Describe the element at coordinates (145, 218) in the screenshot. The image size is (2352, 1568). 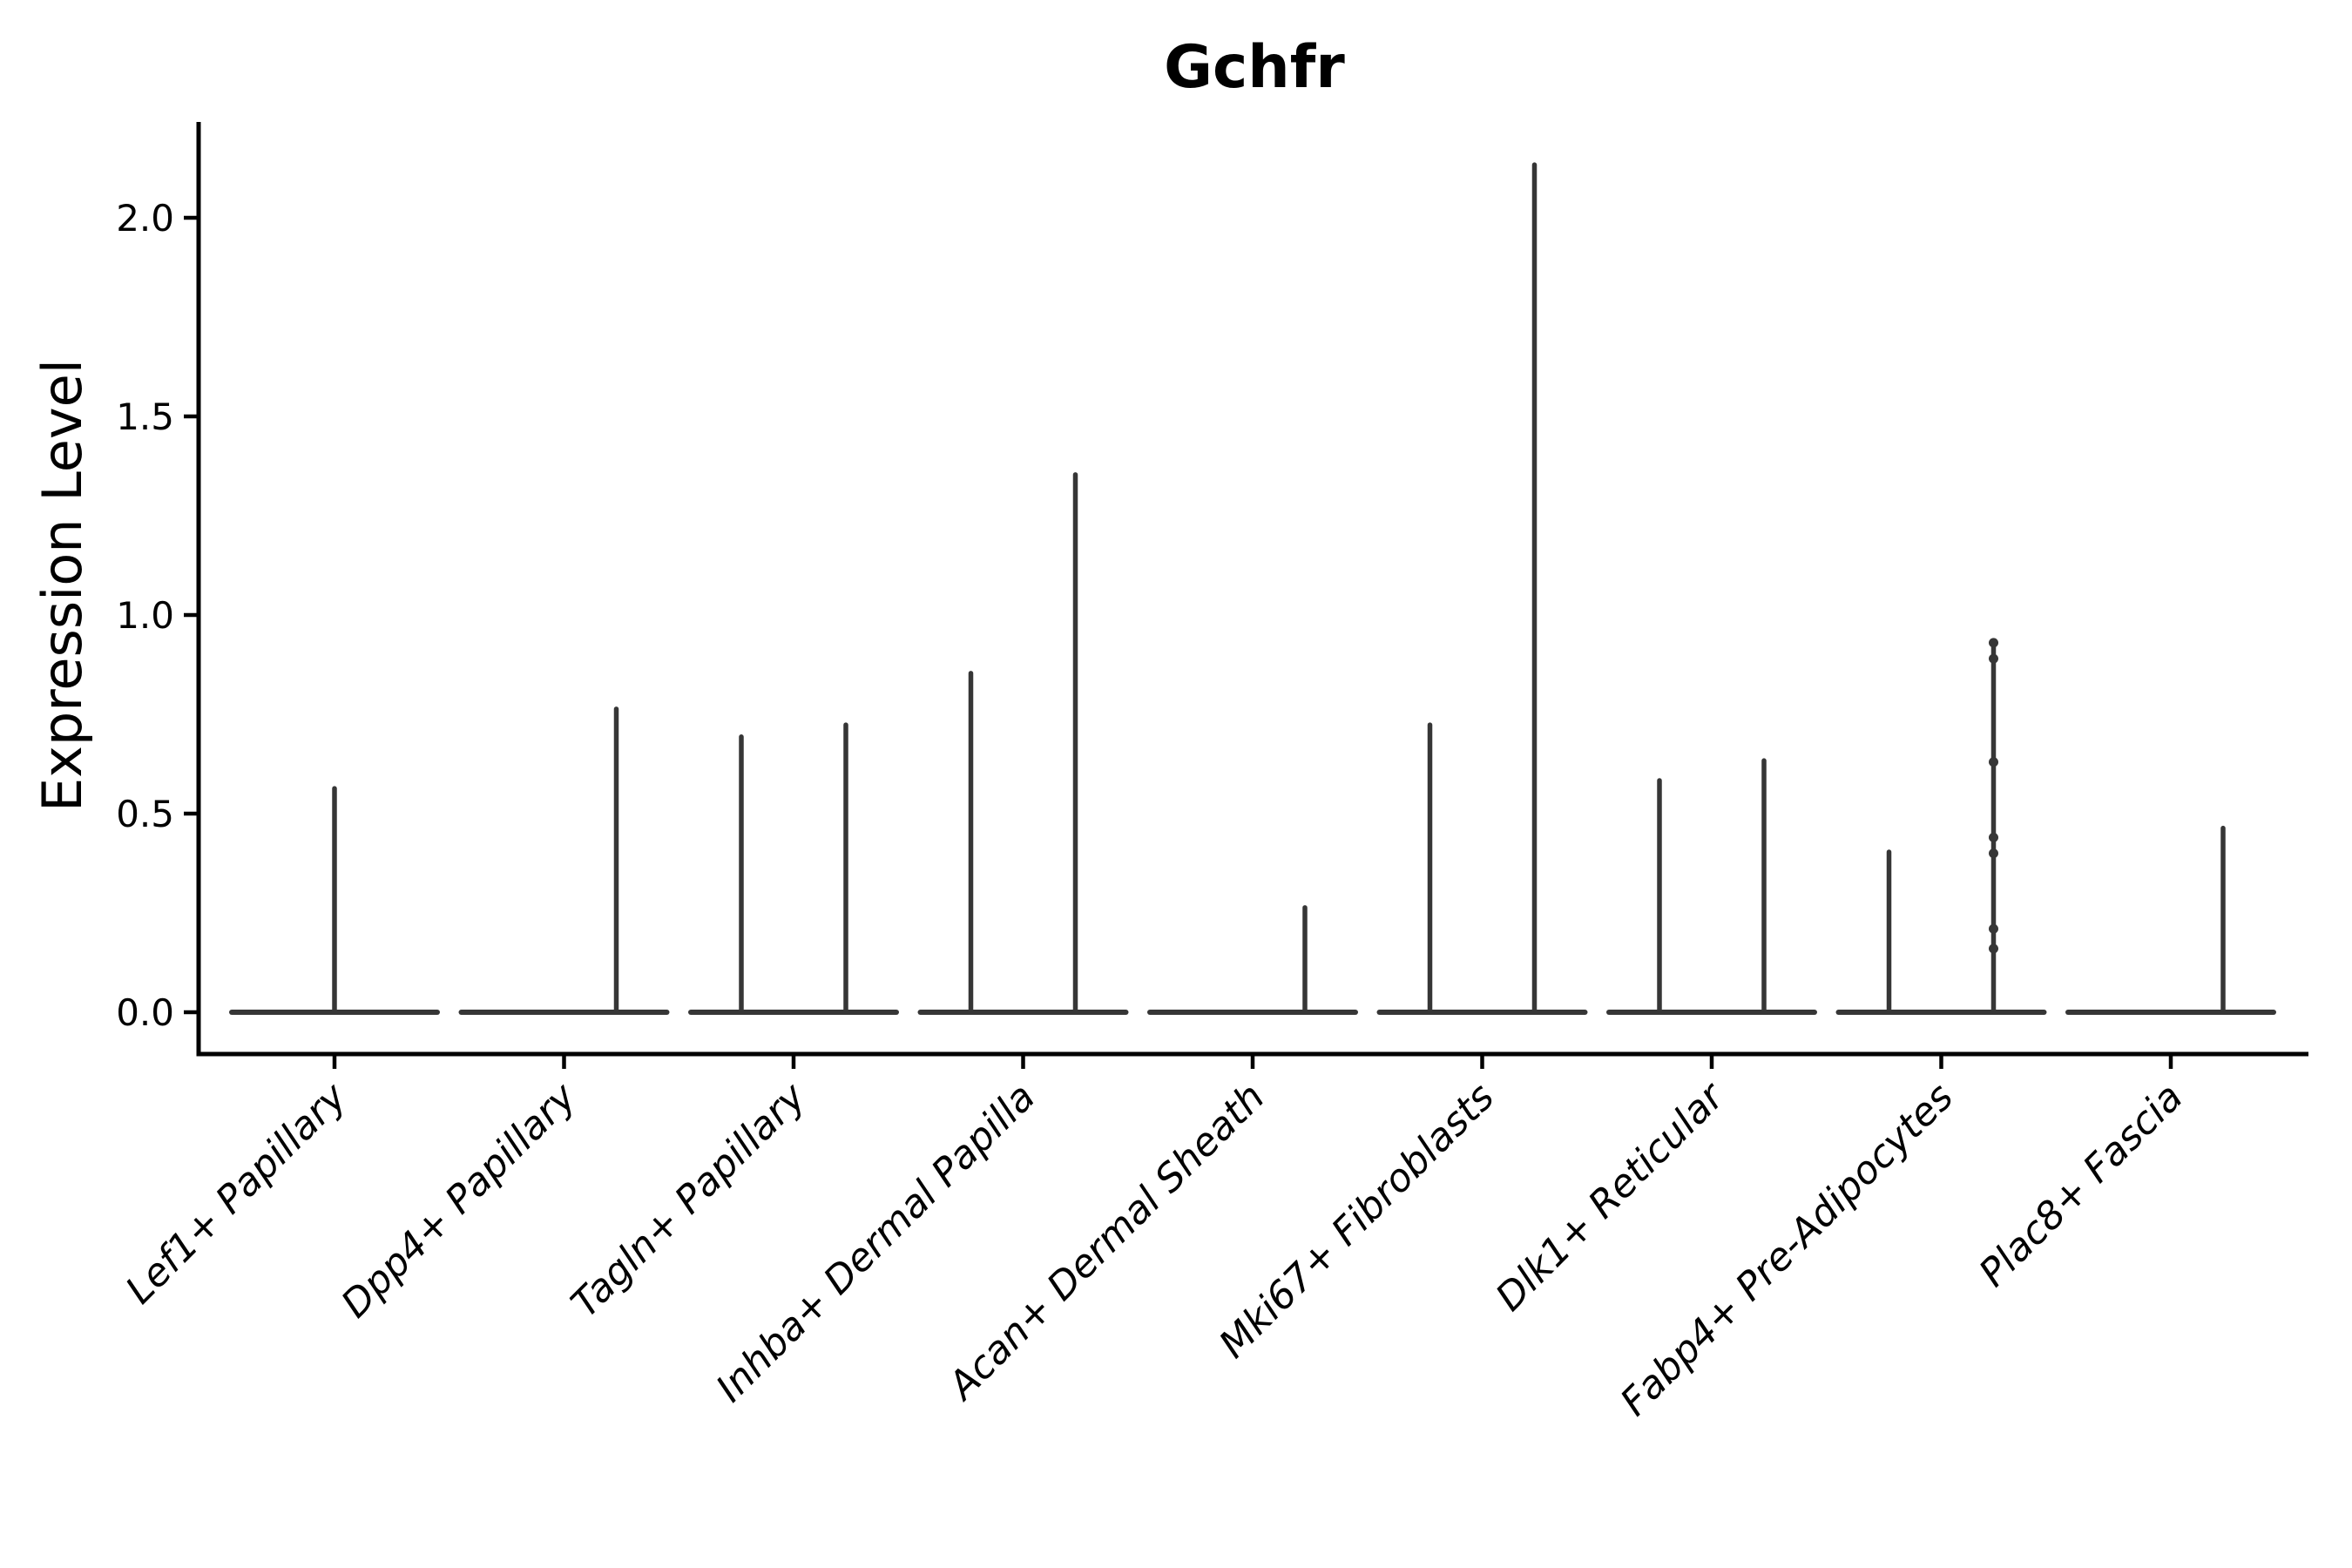
I see `y-tick-label: 2.0` at that location.